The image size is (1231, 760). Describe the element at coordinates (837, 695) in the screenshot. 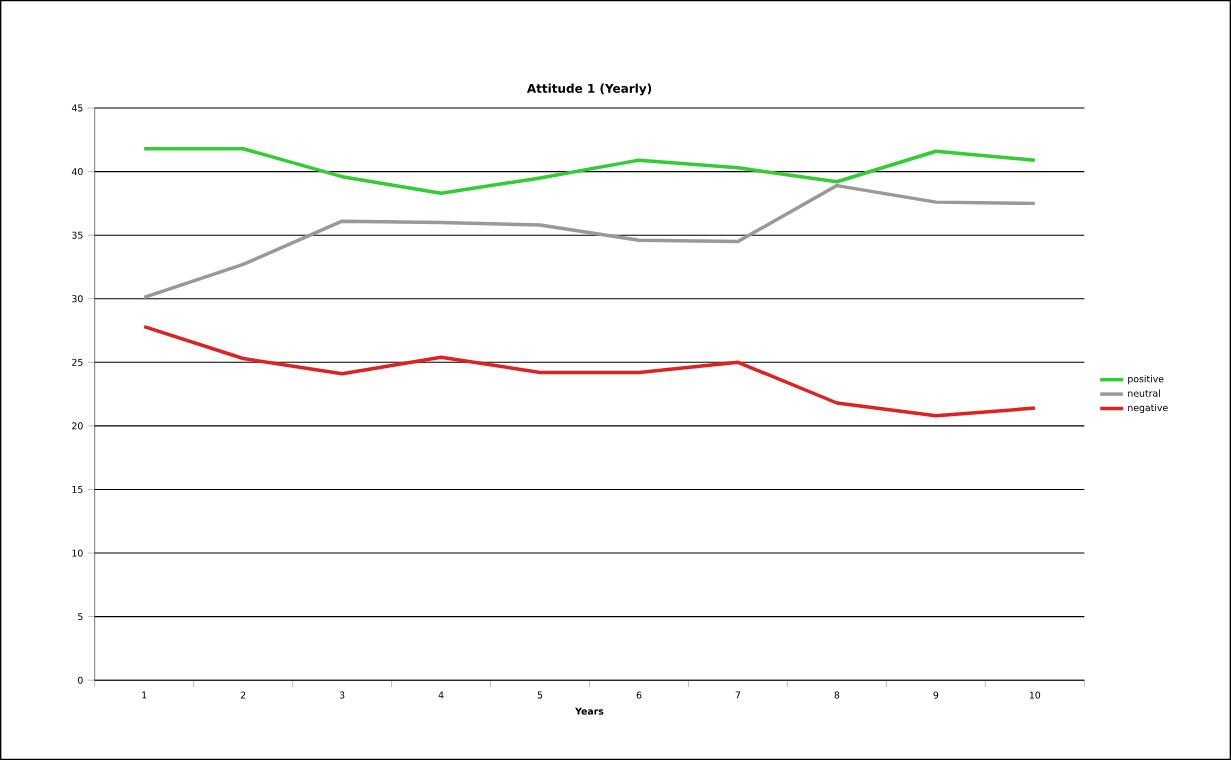

I see `x-tick-label: 8` at that location.